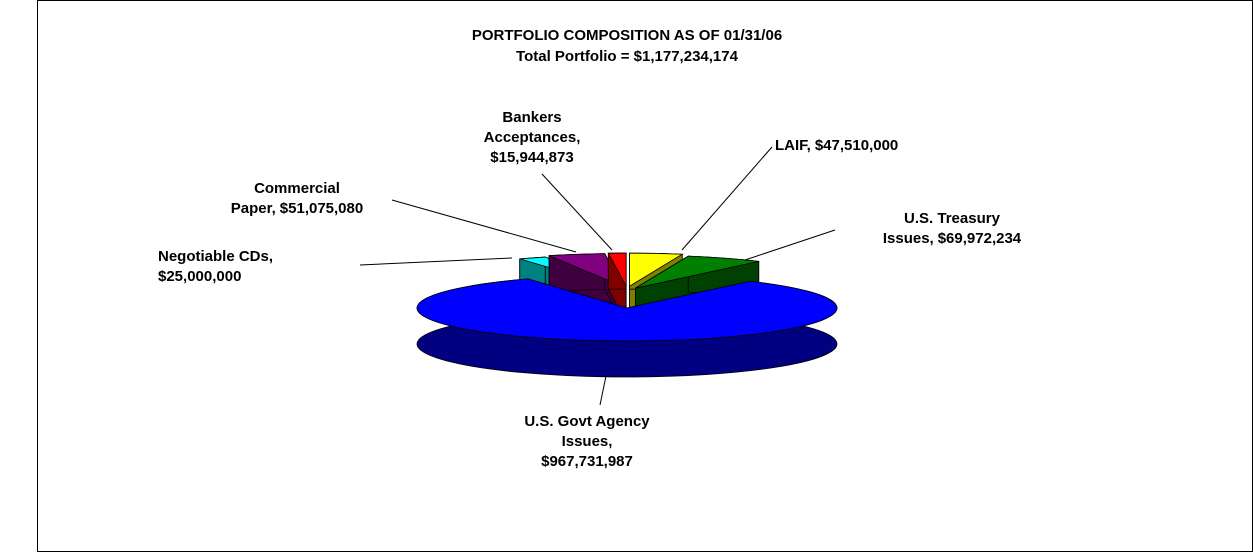 The height and width of the screenshot is (552, 1253). What do you see at coordinates (215, 256) in the screenshot?
I see `category-label: Negotiable CDs,` at bounding box center [215, 256].